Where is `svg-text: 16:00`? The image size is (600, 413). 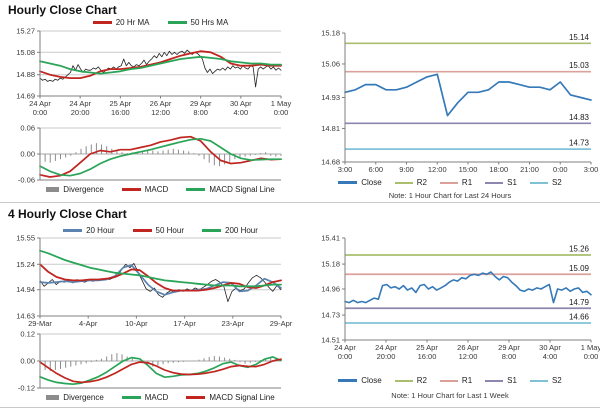 svg-text: 16:00 is located at coordinates (120, 112).